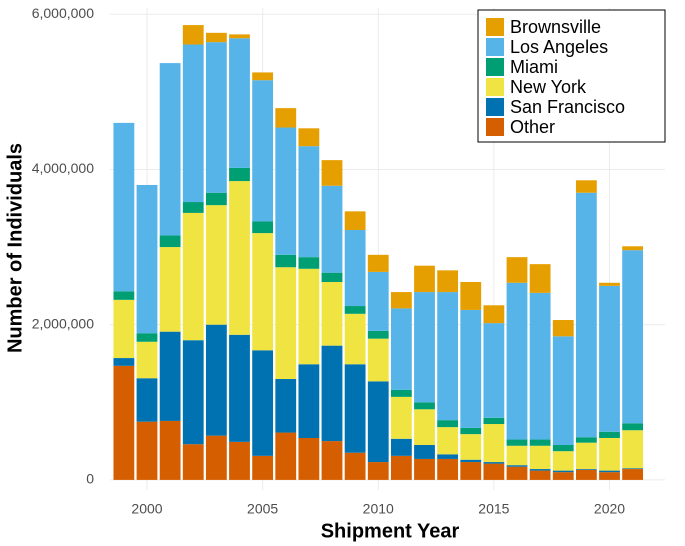 Image resolution: width=685 pixels, height=546 pixels. What do you see at coordinates (571, 76) in the screenshot?
I see `legend-box` at bounding box center [571, 76].